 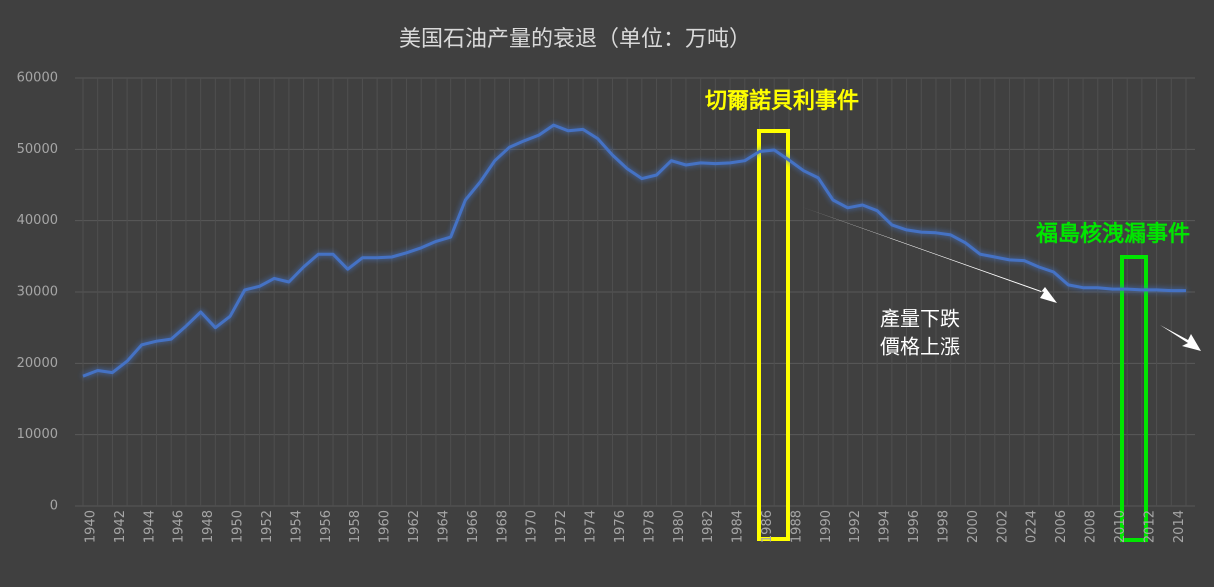 I want to click on x-tick-label: 1956, so click(x=326, y=526).